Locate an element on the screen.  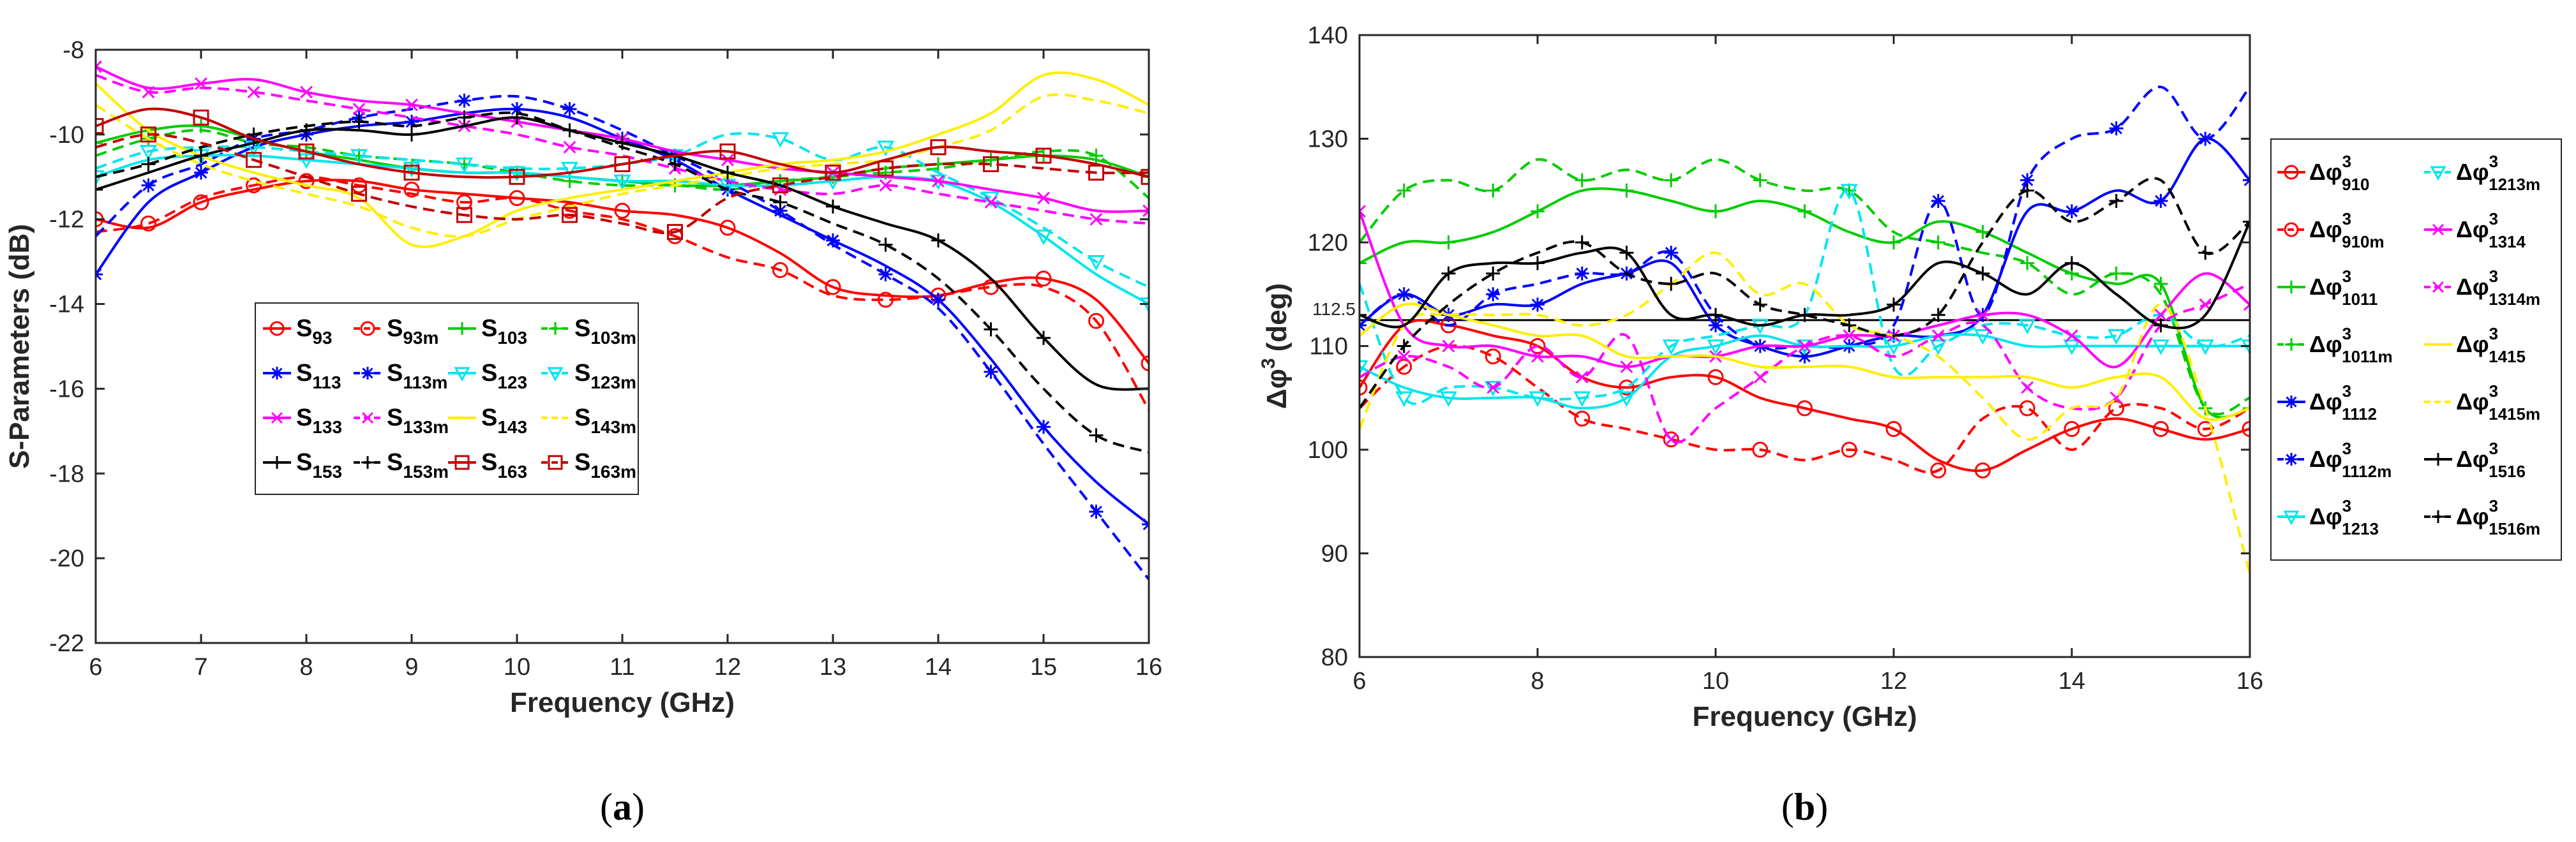
b-x-tick-label: 16 is located at coordinates (2249, 681).